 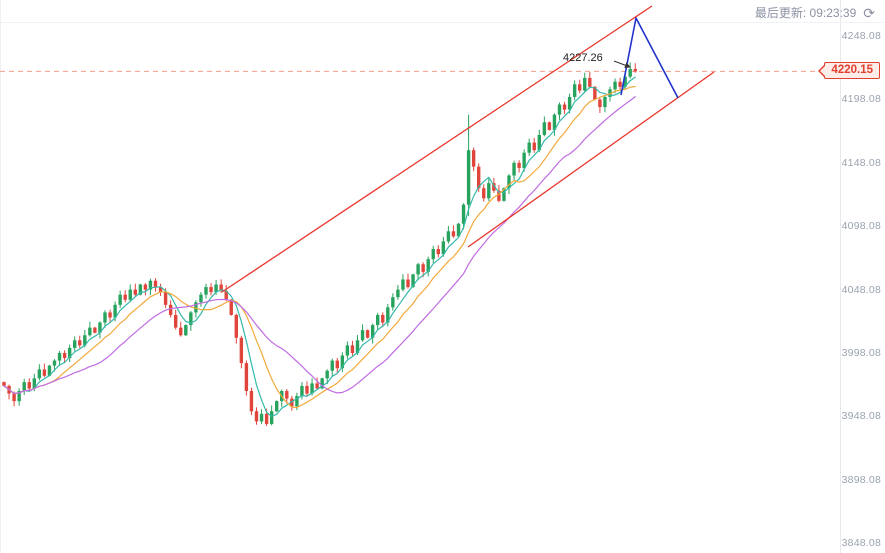 What do you see at coordinates (869, 12) in the screenshot?
I see `refresh-icon: ⟳` at bounding box center [869, 12].